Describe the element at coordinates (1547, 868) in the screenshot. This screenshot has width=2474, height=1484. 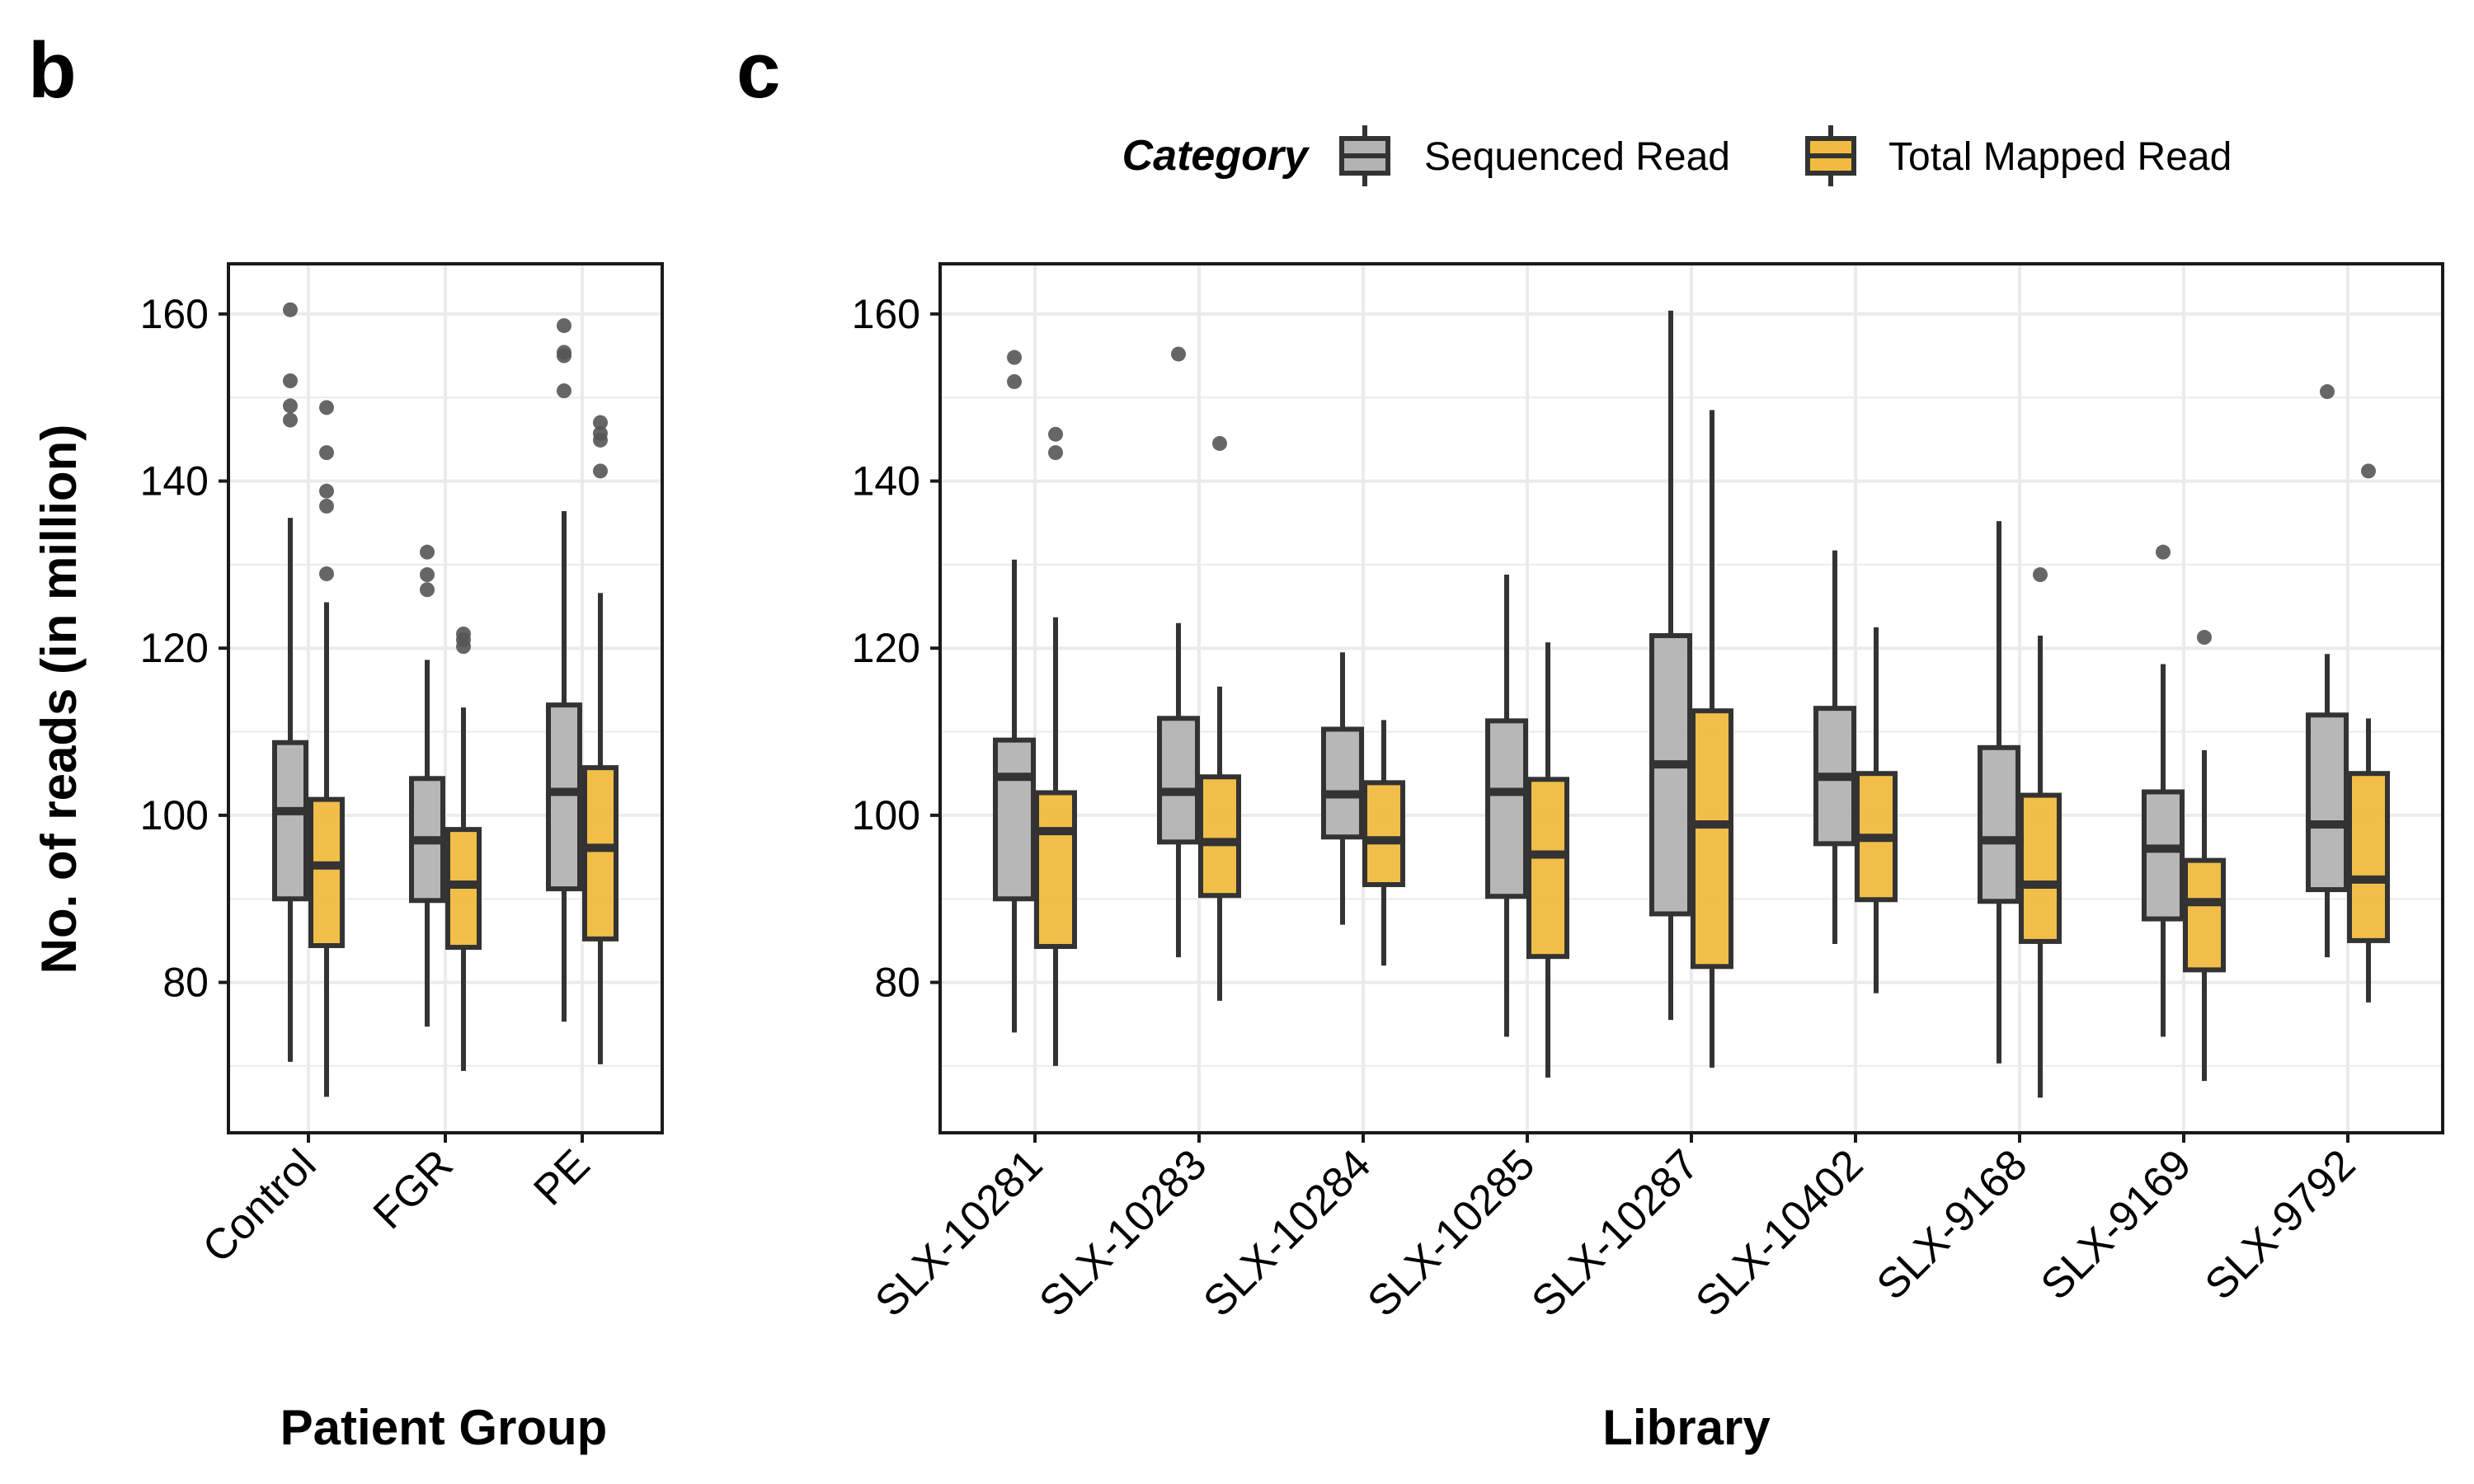
I see `box-slx-10285-total-mapped-read` at that location.